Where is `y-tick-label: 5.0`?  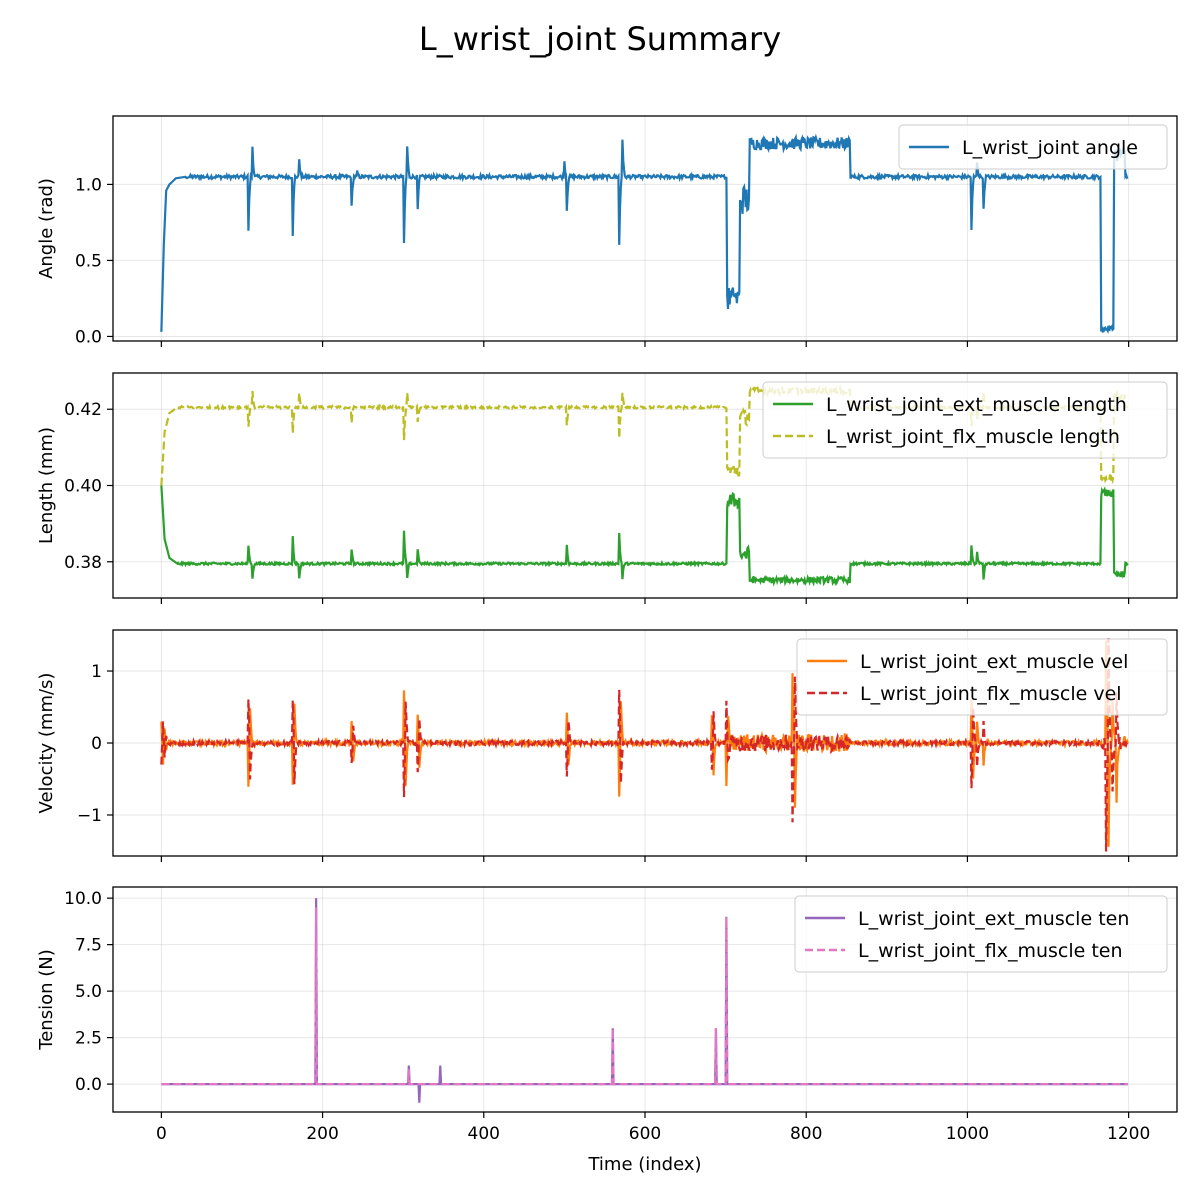
y-tick-label: 5.0 is located at coordinates (88, 992).